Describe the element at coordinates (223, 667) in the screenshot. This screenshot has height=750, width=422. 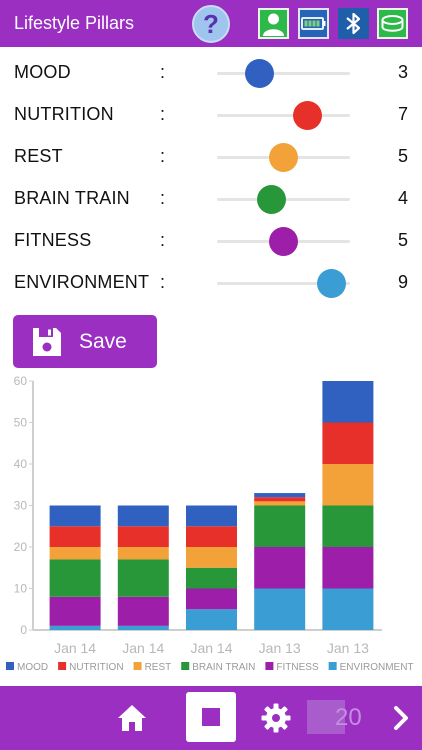
I see `legend-entry: BRAIN TRAIN` at that location.